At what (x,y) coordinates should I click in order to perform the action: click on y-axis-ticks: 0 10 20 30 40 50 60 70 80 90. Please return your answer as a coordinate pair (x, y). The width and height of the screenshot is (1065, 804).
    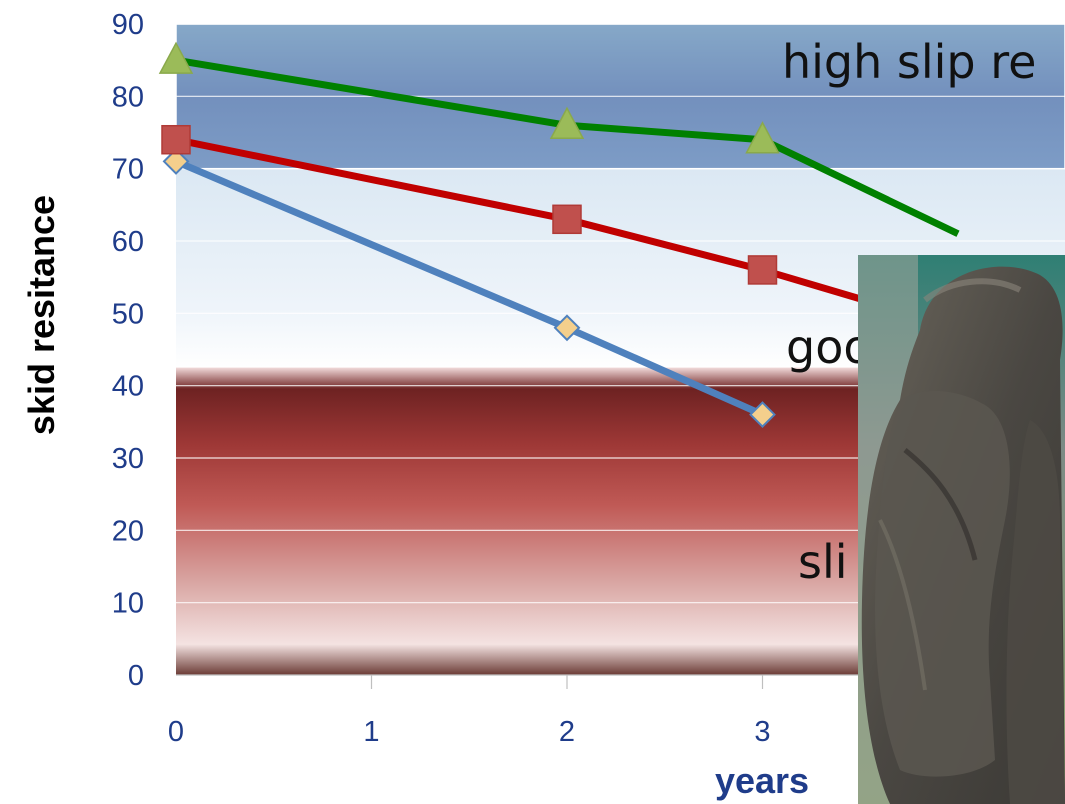
    Looking at the image, I should click on (128, 350).